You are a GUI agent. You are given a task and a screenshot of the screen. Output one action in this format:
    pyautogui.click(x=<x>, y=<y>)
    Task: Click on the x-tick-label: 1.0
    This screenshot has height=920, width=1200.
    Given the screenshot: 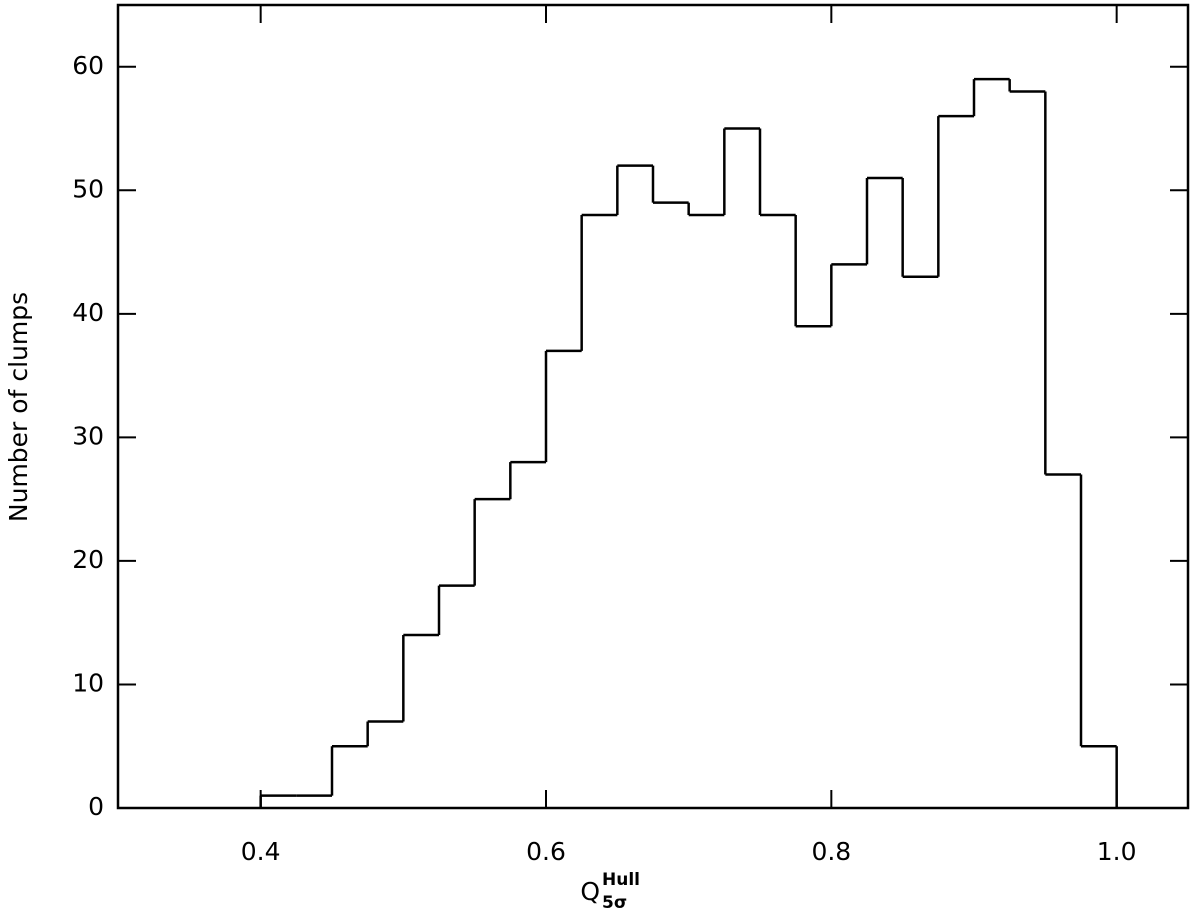 What is the action you would take?
    pyautogui.click(x=1117, y=851)
    